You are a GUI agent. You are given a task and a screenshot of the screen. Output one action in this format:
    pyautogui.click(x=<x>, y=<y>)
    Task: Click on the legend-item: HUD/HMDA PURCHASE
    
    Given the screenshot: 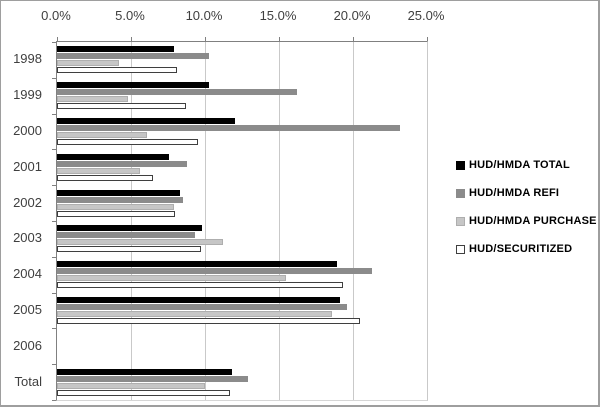 What is the action you would take?
    pyautogui.click(x=526, y=221)
    